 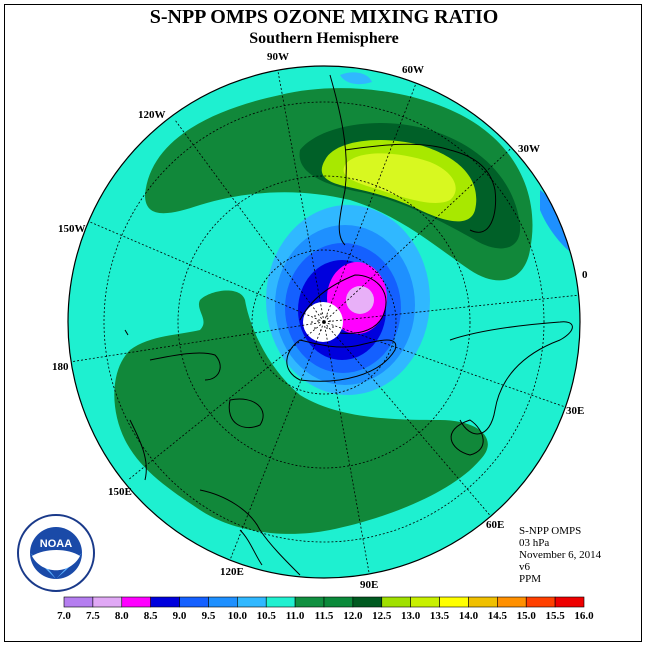 I want to click on colorbar-tick-label: 15.5, so click(x=555, y=616).